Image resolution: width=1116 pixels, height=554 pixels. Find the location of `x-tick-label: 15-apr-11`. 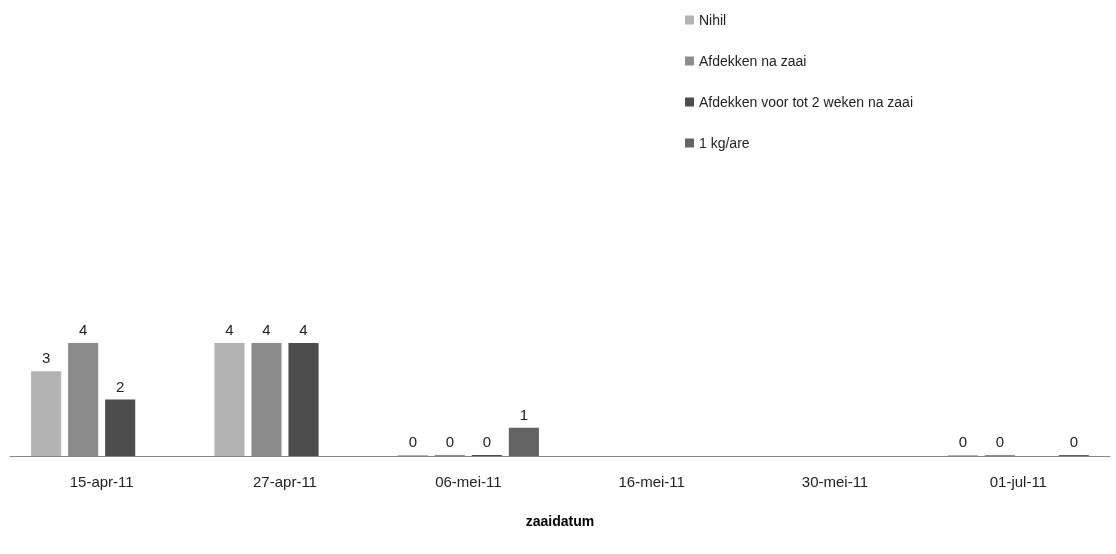

x-tick-label: 15-apr-11 is located at coordinates (101, 481).